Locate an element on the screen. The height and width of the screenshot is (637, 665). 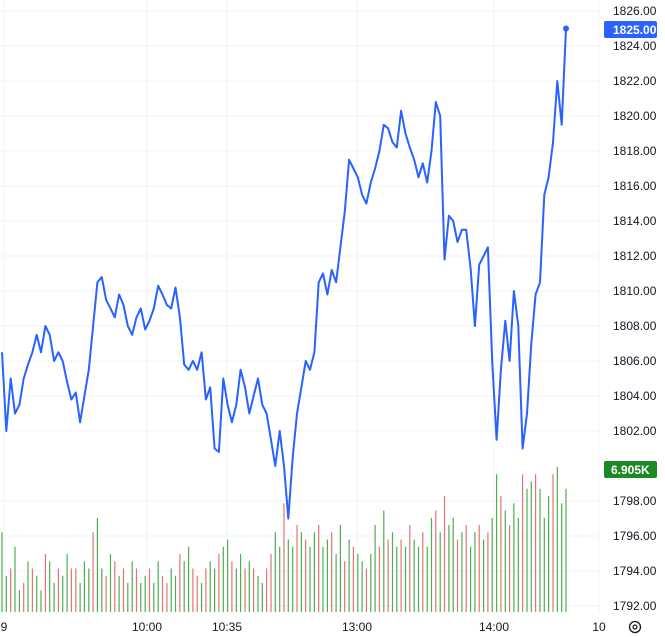
gear-icon is located at coordinates (635, 627).